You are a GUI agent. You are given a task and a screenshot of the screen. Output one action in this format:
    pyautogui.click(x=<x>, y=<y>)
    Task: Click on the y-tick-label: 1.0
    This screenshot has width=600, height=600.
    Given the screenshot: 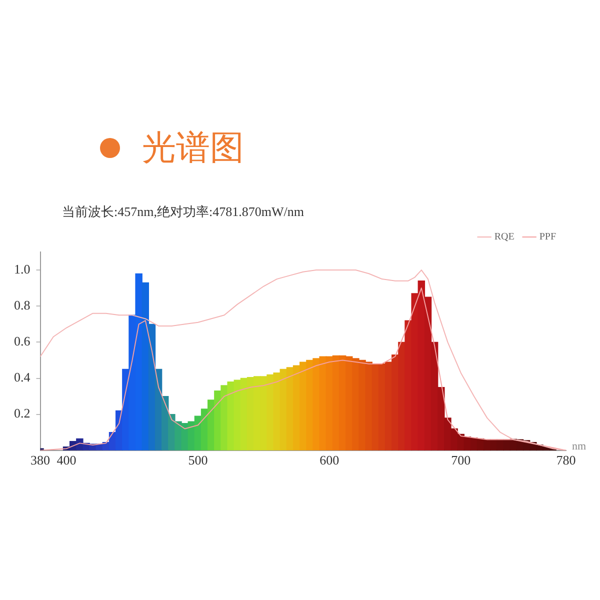 What is the action you would take?
    pyautogui.click(x=22, y=268)
    